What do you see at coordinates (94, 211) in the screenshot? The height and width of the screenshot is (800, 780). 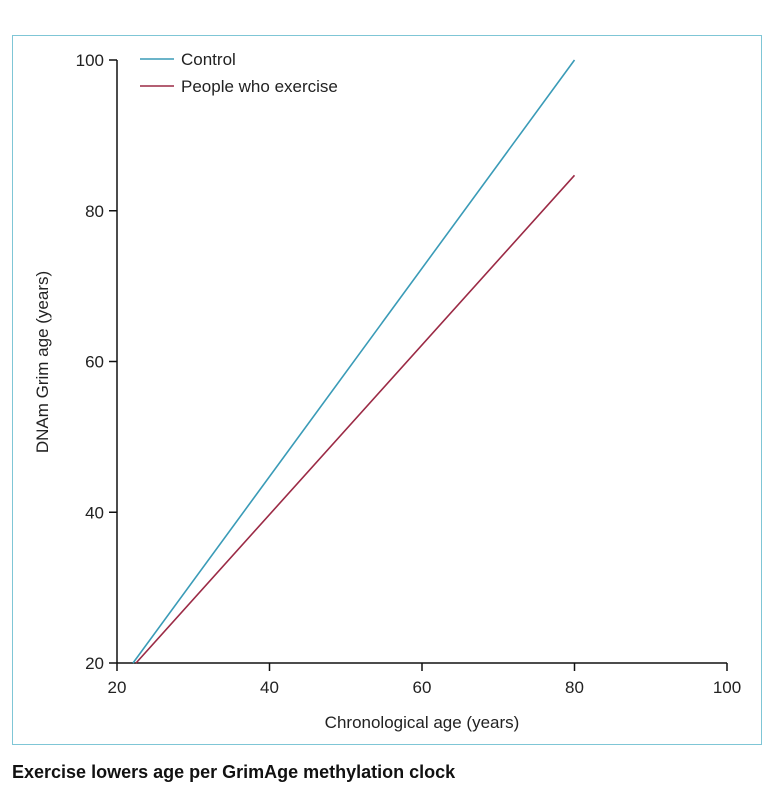 I see `y-tick-label: 80` at bounding box center [94, 211].